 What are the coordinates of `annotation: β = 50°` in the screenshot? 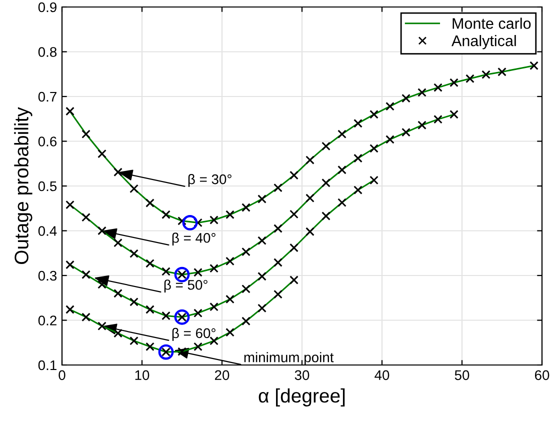 It's located at (186, 286).